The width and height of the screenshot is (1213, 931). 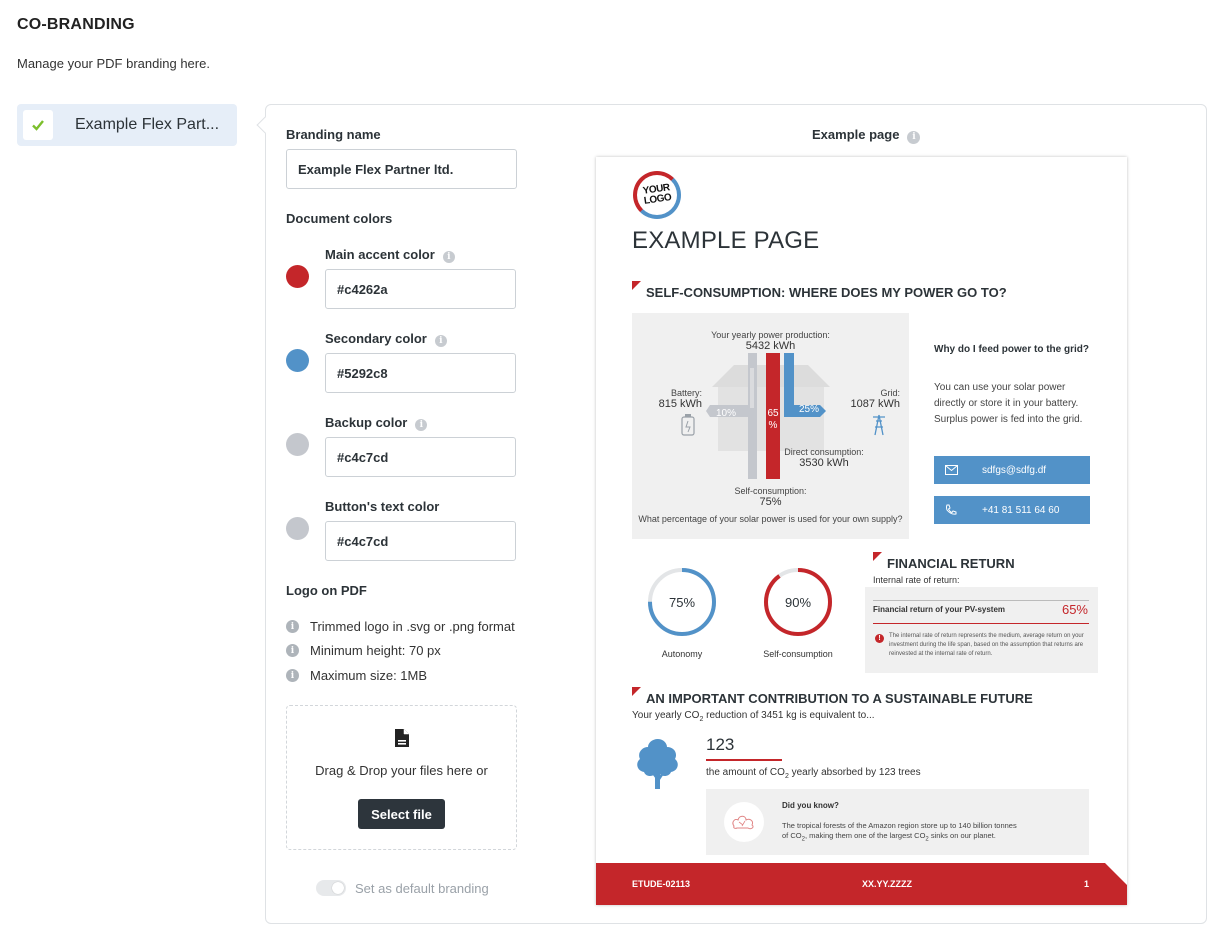 I want to click on selected-check-box, so click(x=38, y=125).